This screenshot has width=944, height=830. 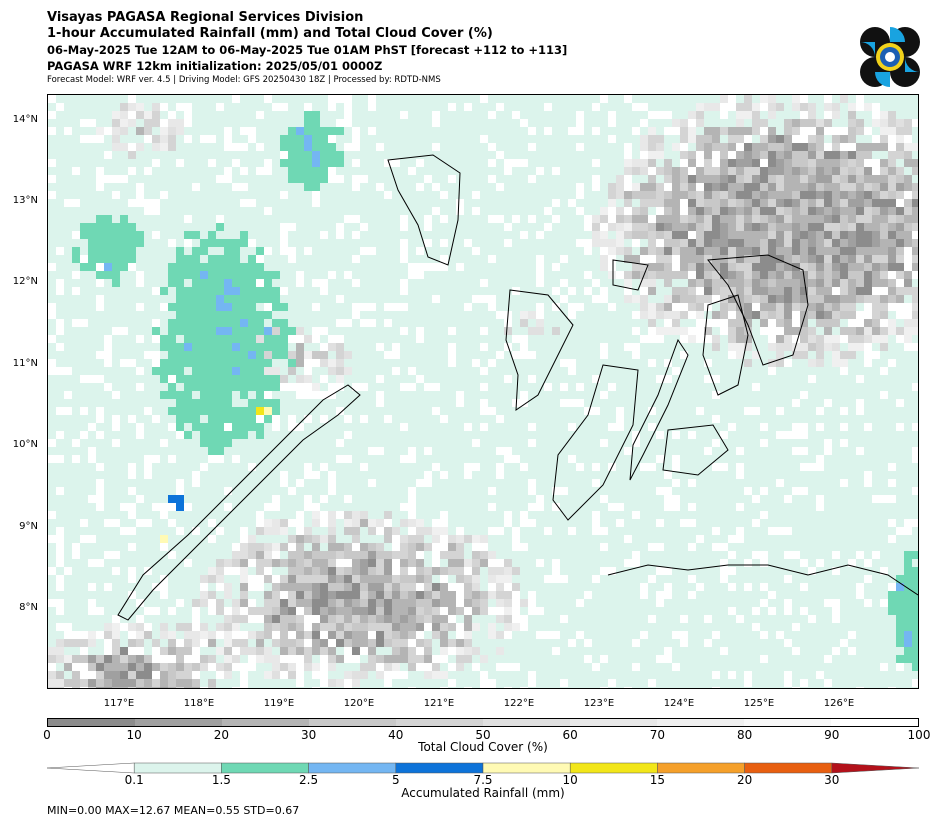 I want to click on cloud-cover-tick: 30, so click(x=308, y=735).